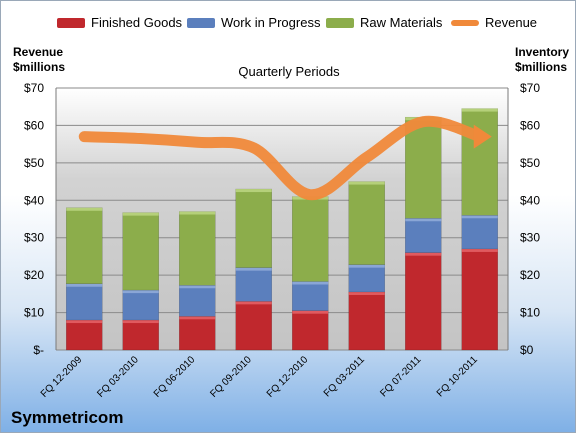 The image size is (576, 433). Describe the element at coordinates (38, 350) in the screenshot. I see `y-left-tick-label: $-` at that location.